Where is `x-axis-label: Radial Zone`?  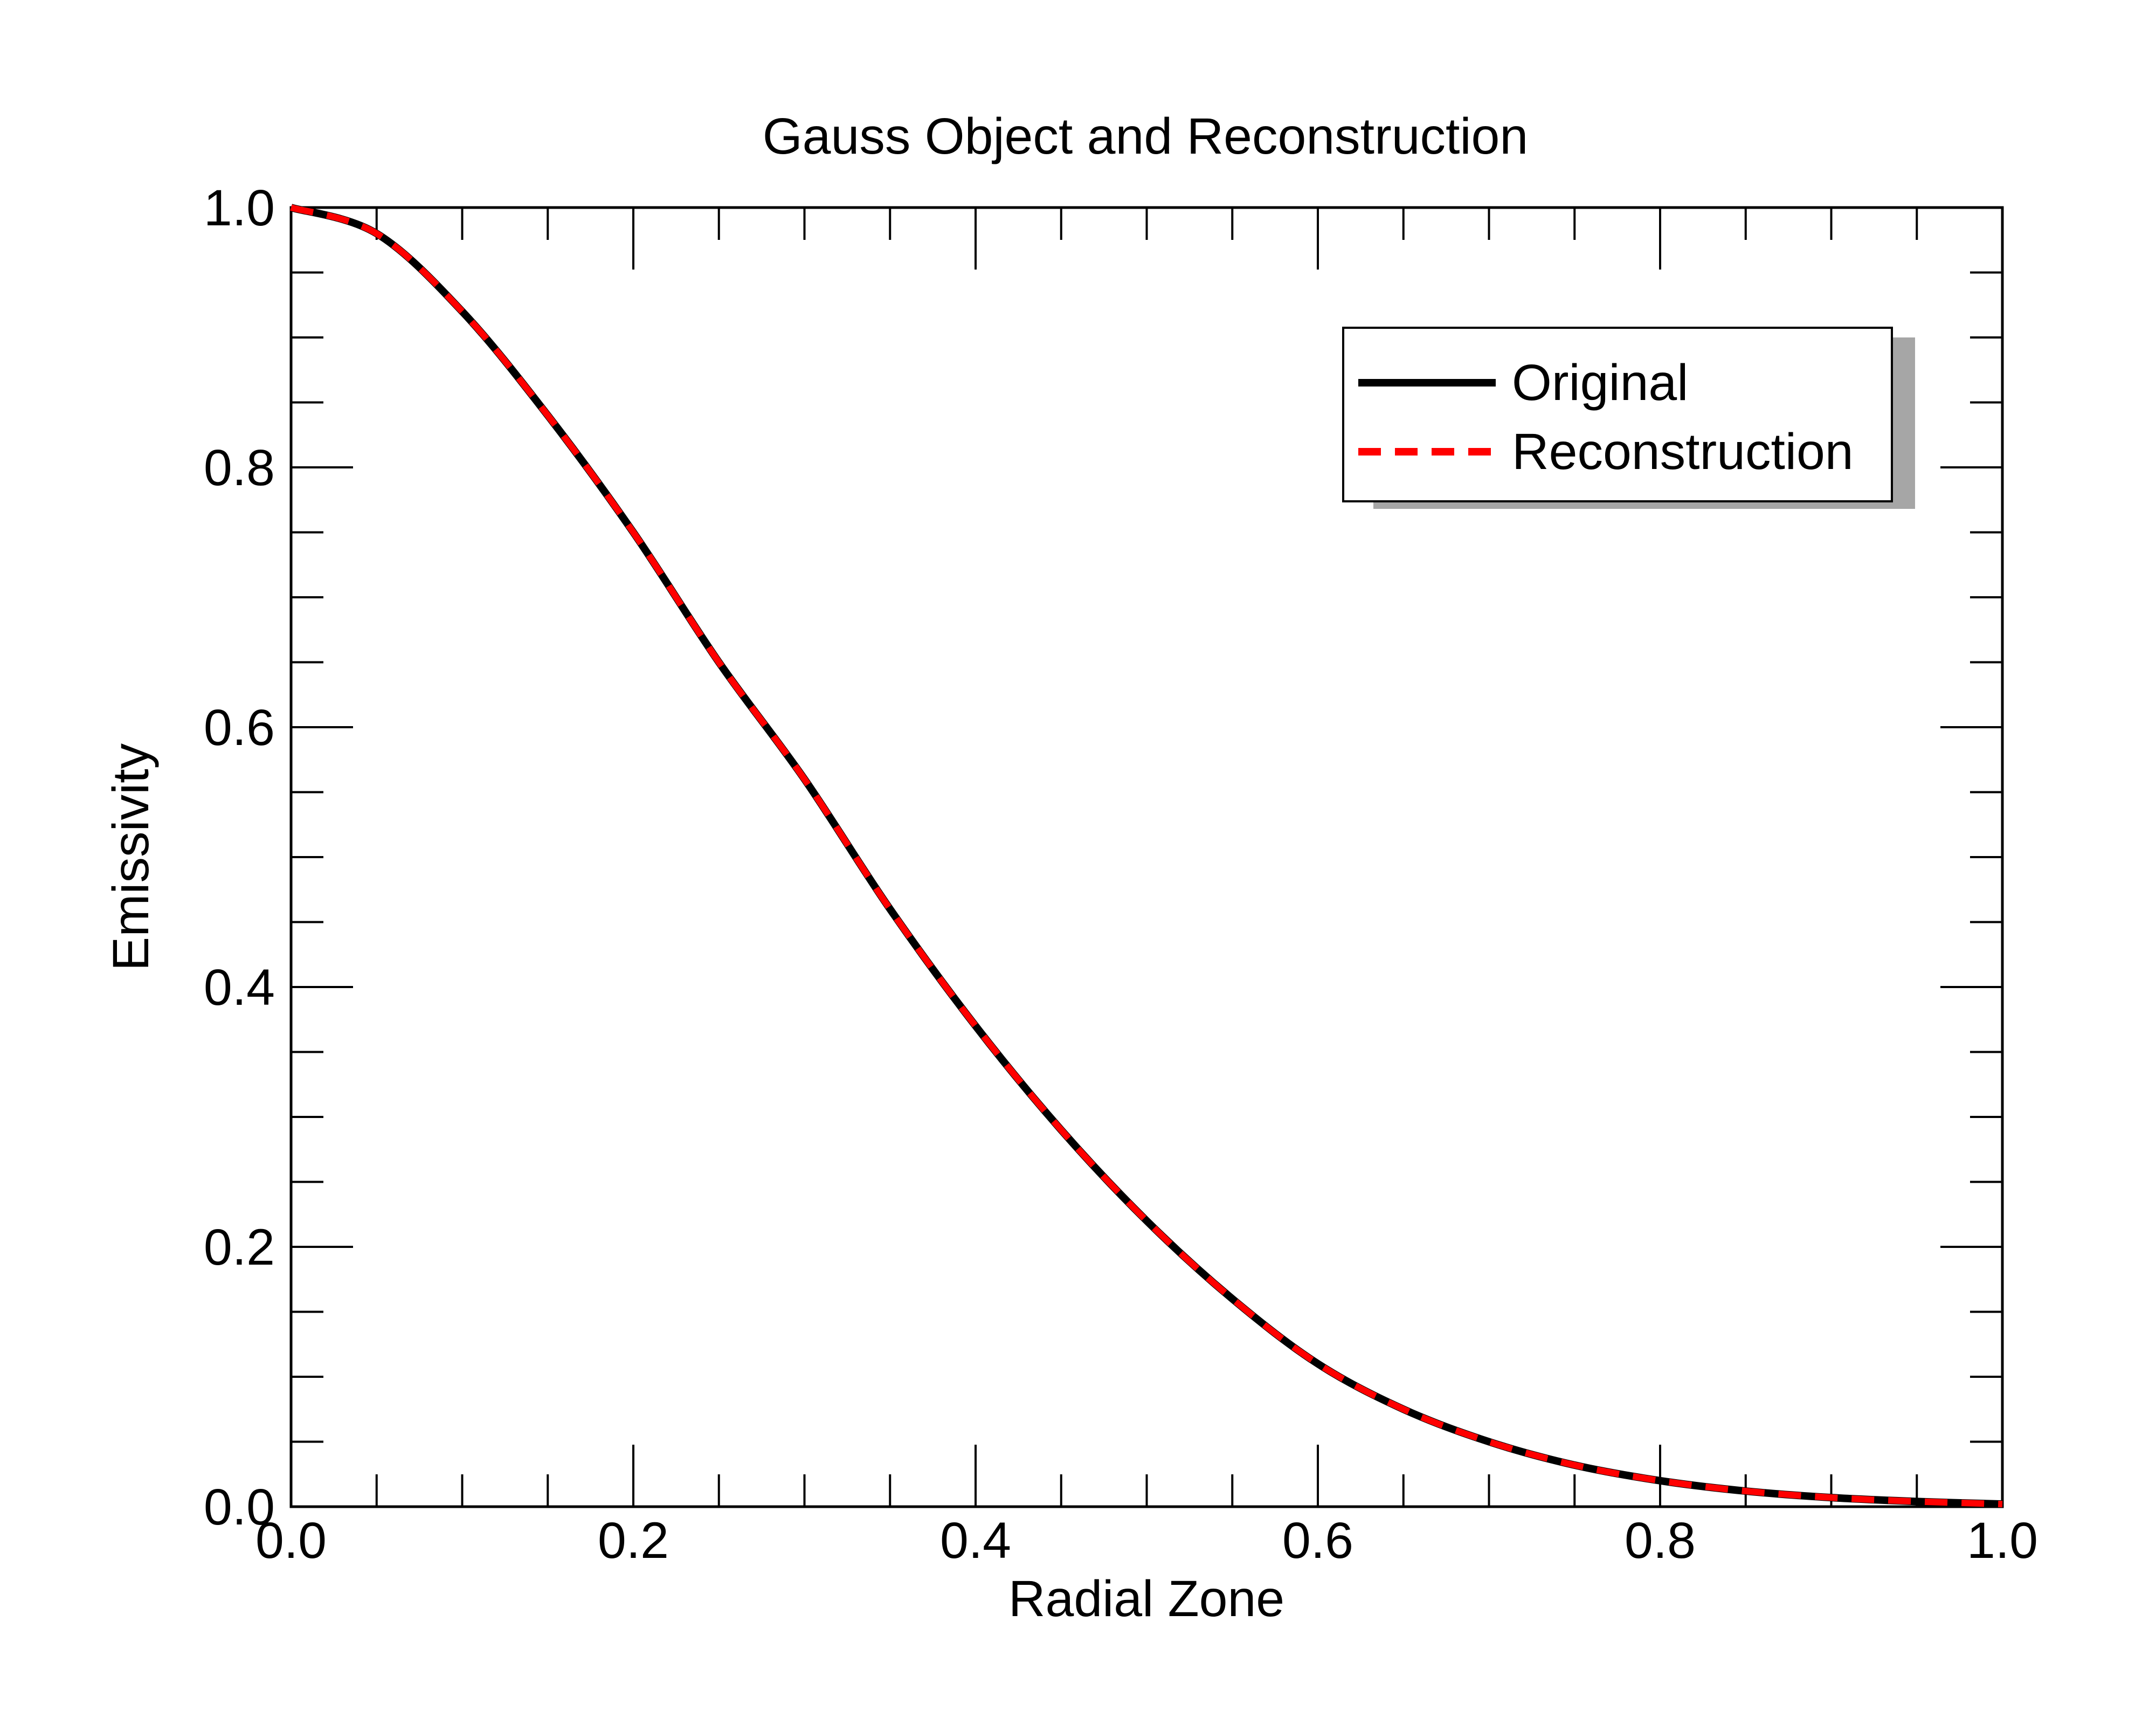 x-axis-label: Radial Zone is located at coordinates (1146, 1598).